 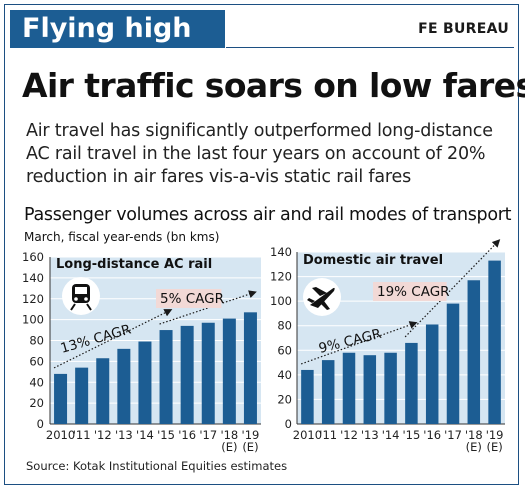 I want to click on banner-title: Flying high, so click(x=107, y=28).